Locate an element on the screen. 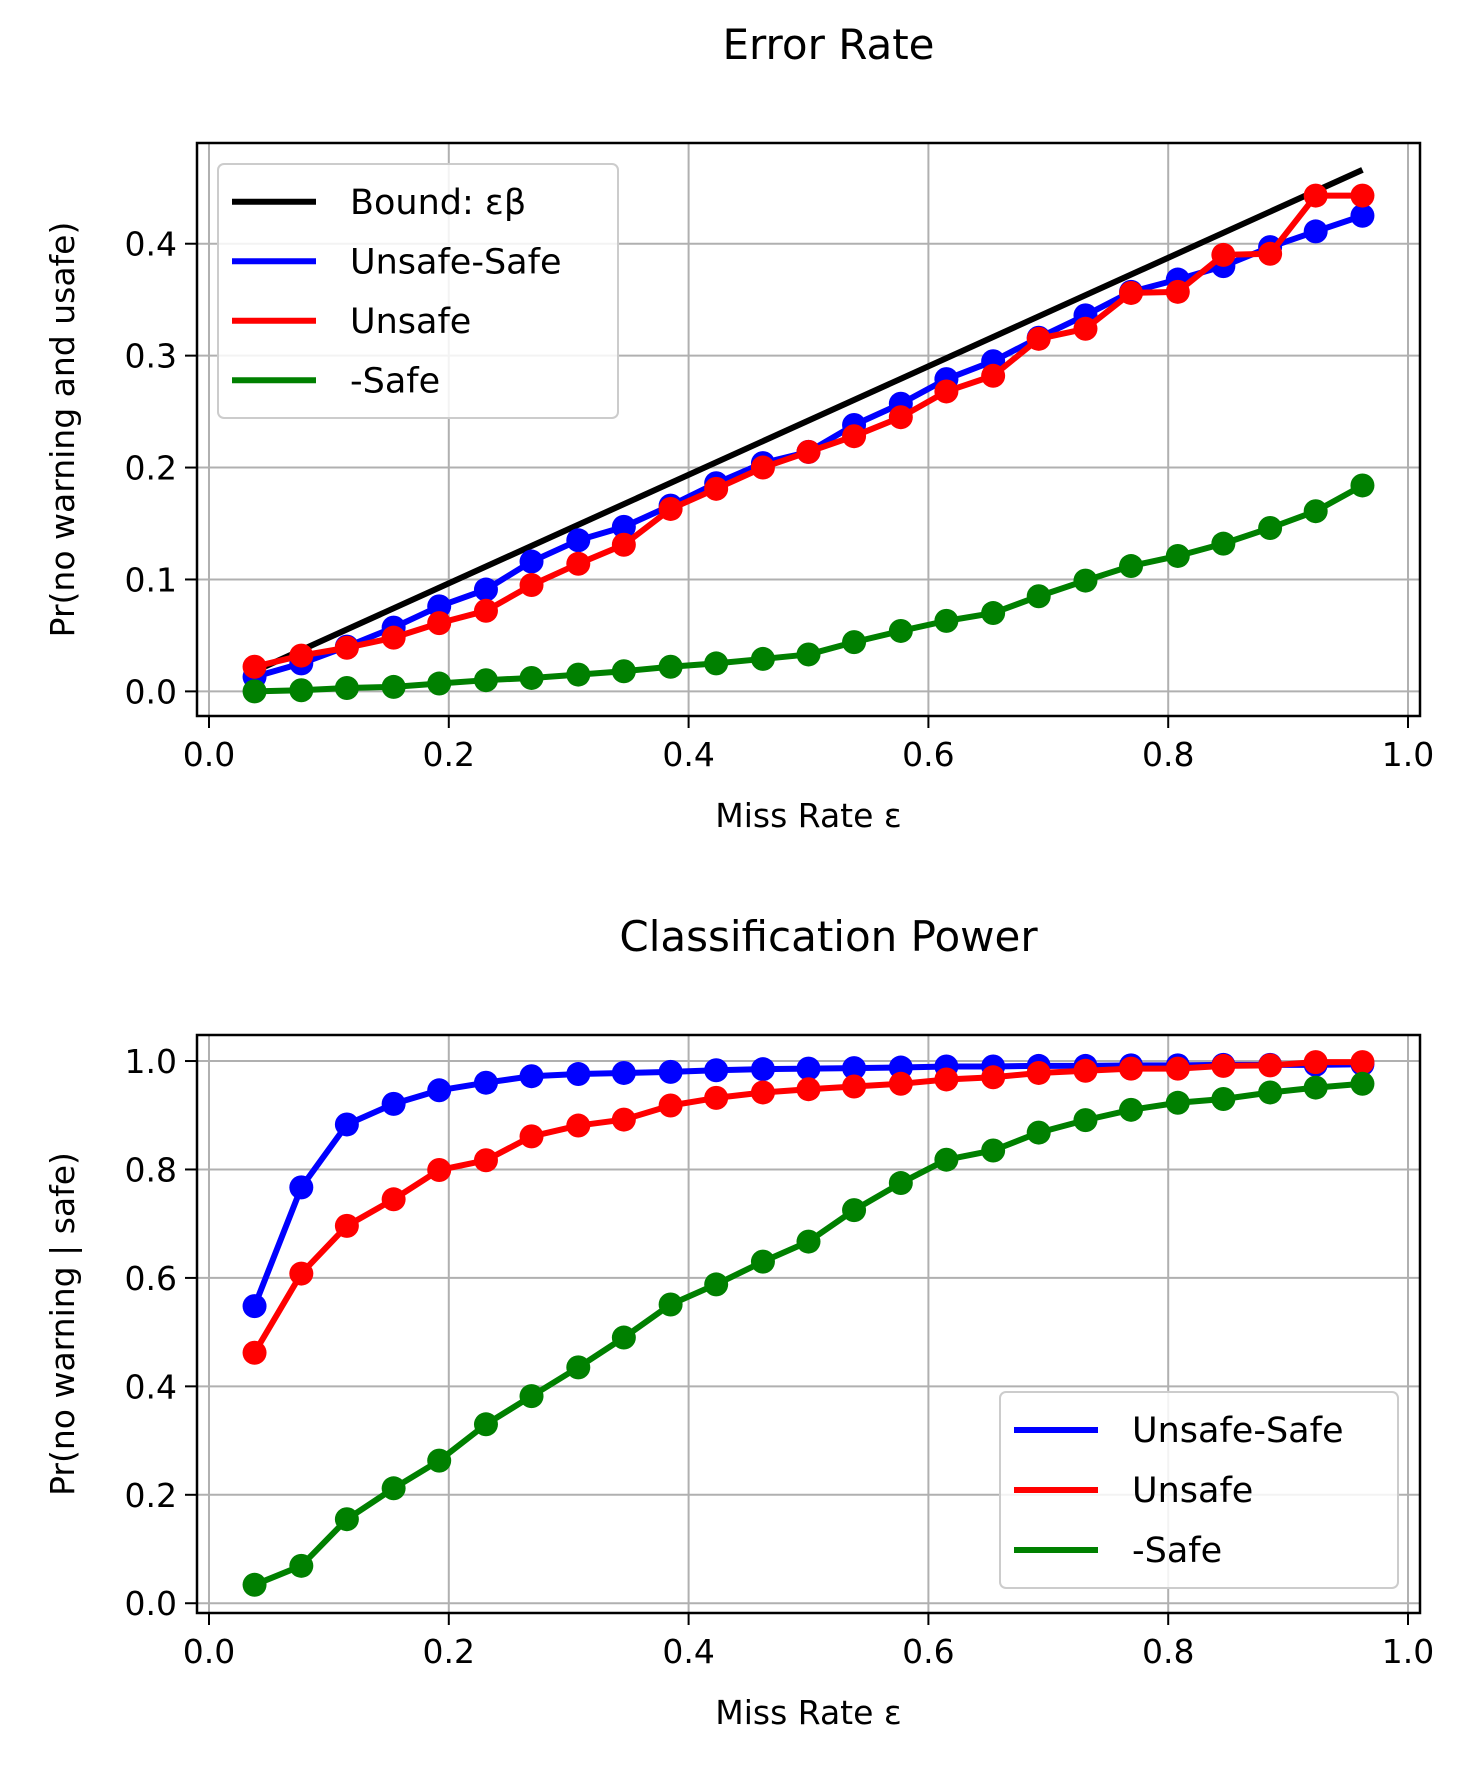 The width and height of the screenshot is (1476, 1772). y-tick-label: 0.4 is located at coordinates (151, 1386).